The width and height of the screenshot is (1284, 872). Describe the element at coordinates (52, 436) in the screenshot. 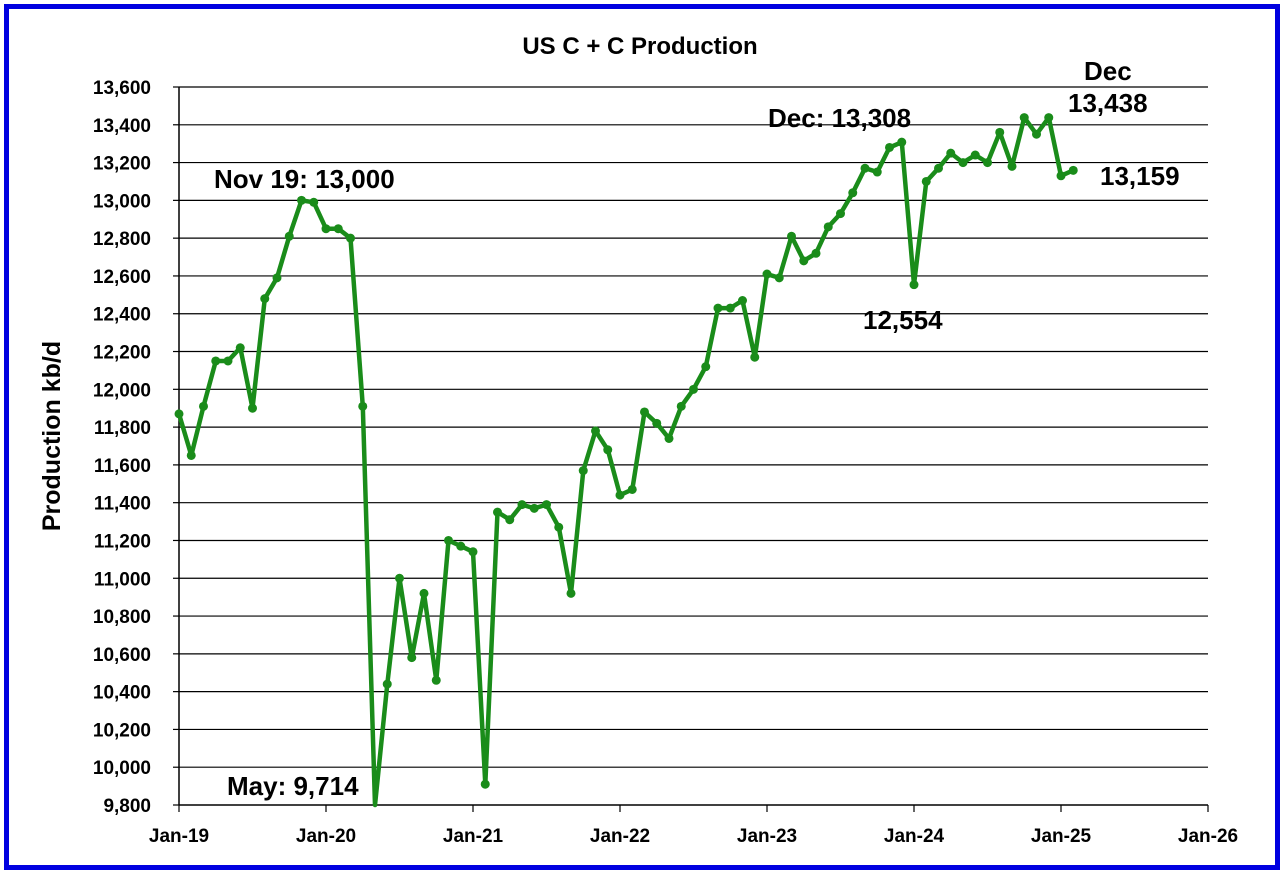

I see `y-axis-title: Production kb/d` at that location.